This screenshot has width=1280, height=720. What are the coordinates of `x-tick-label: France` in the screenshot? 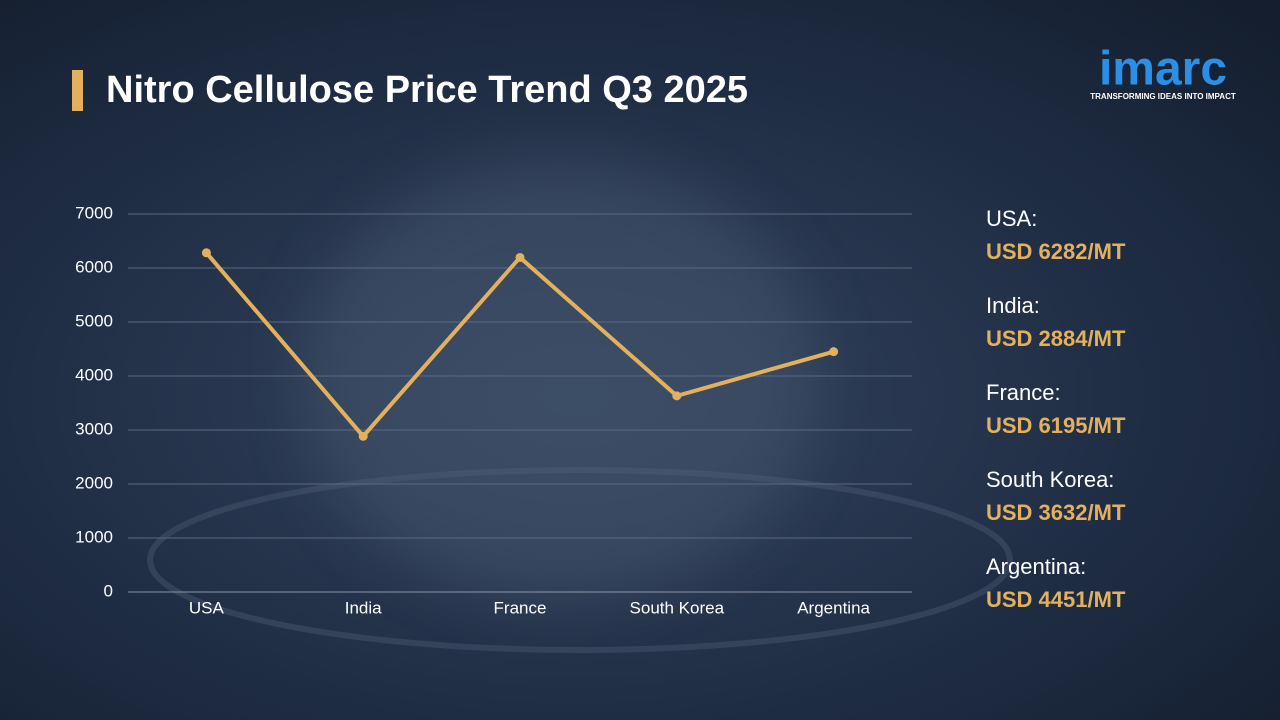 It's located at (520, 607).